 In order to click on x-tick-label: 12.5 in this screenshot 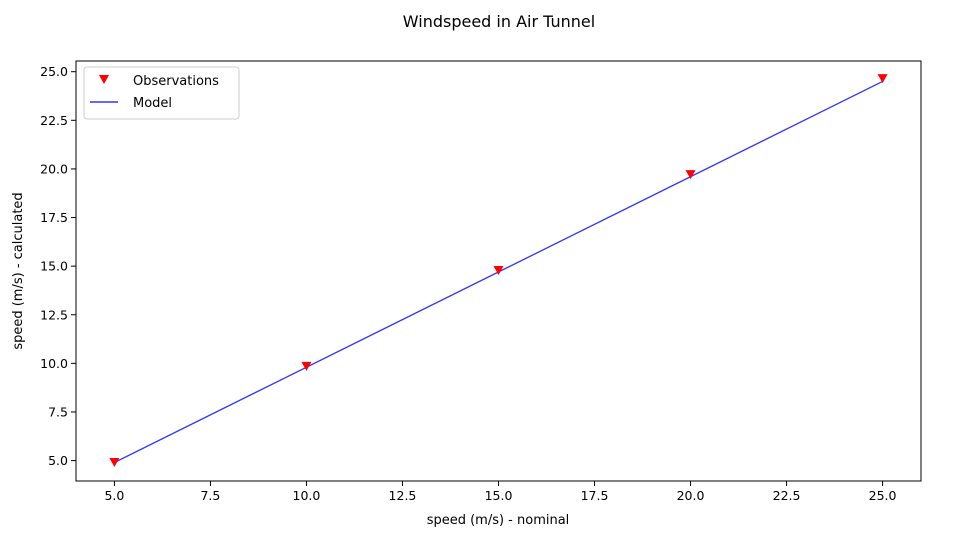, I will do `click(403, 495)`.